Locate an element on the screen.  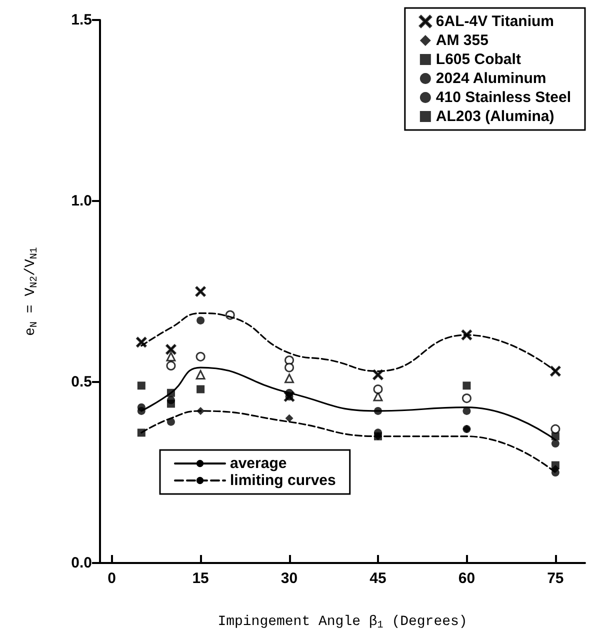
legend-label: AM 355 is located at coordinates (462, 40).